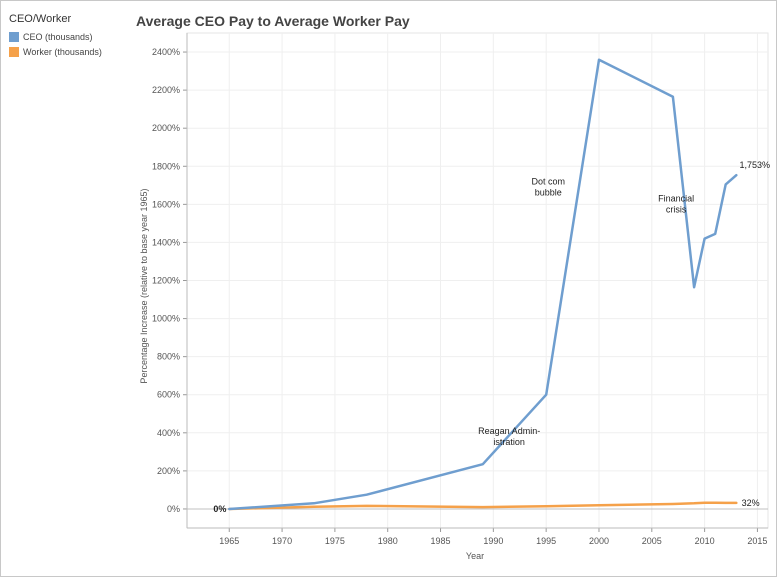 This screenshot has height=578, width=777. Describe the element at coordinates (509, 431) in the screenshot. I see `annotation-line: Reagan Admin-` at that location.